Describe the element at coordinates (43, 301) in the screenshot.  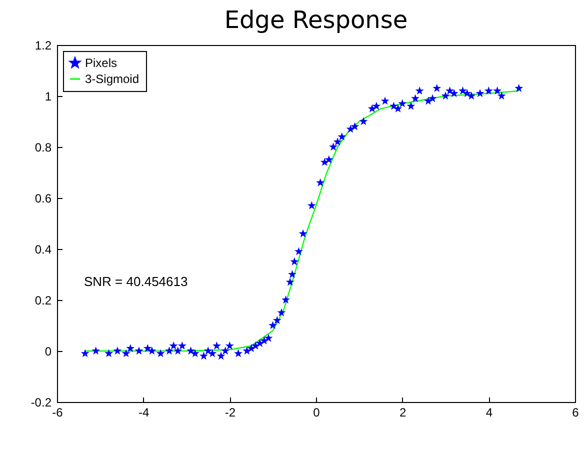
I see `y-tick-label: 0.2` at that location.